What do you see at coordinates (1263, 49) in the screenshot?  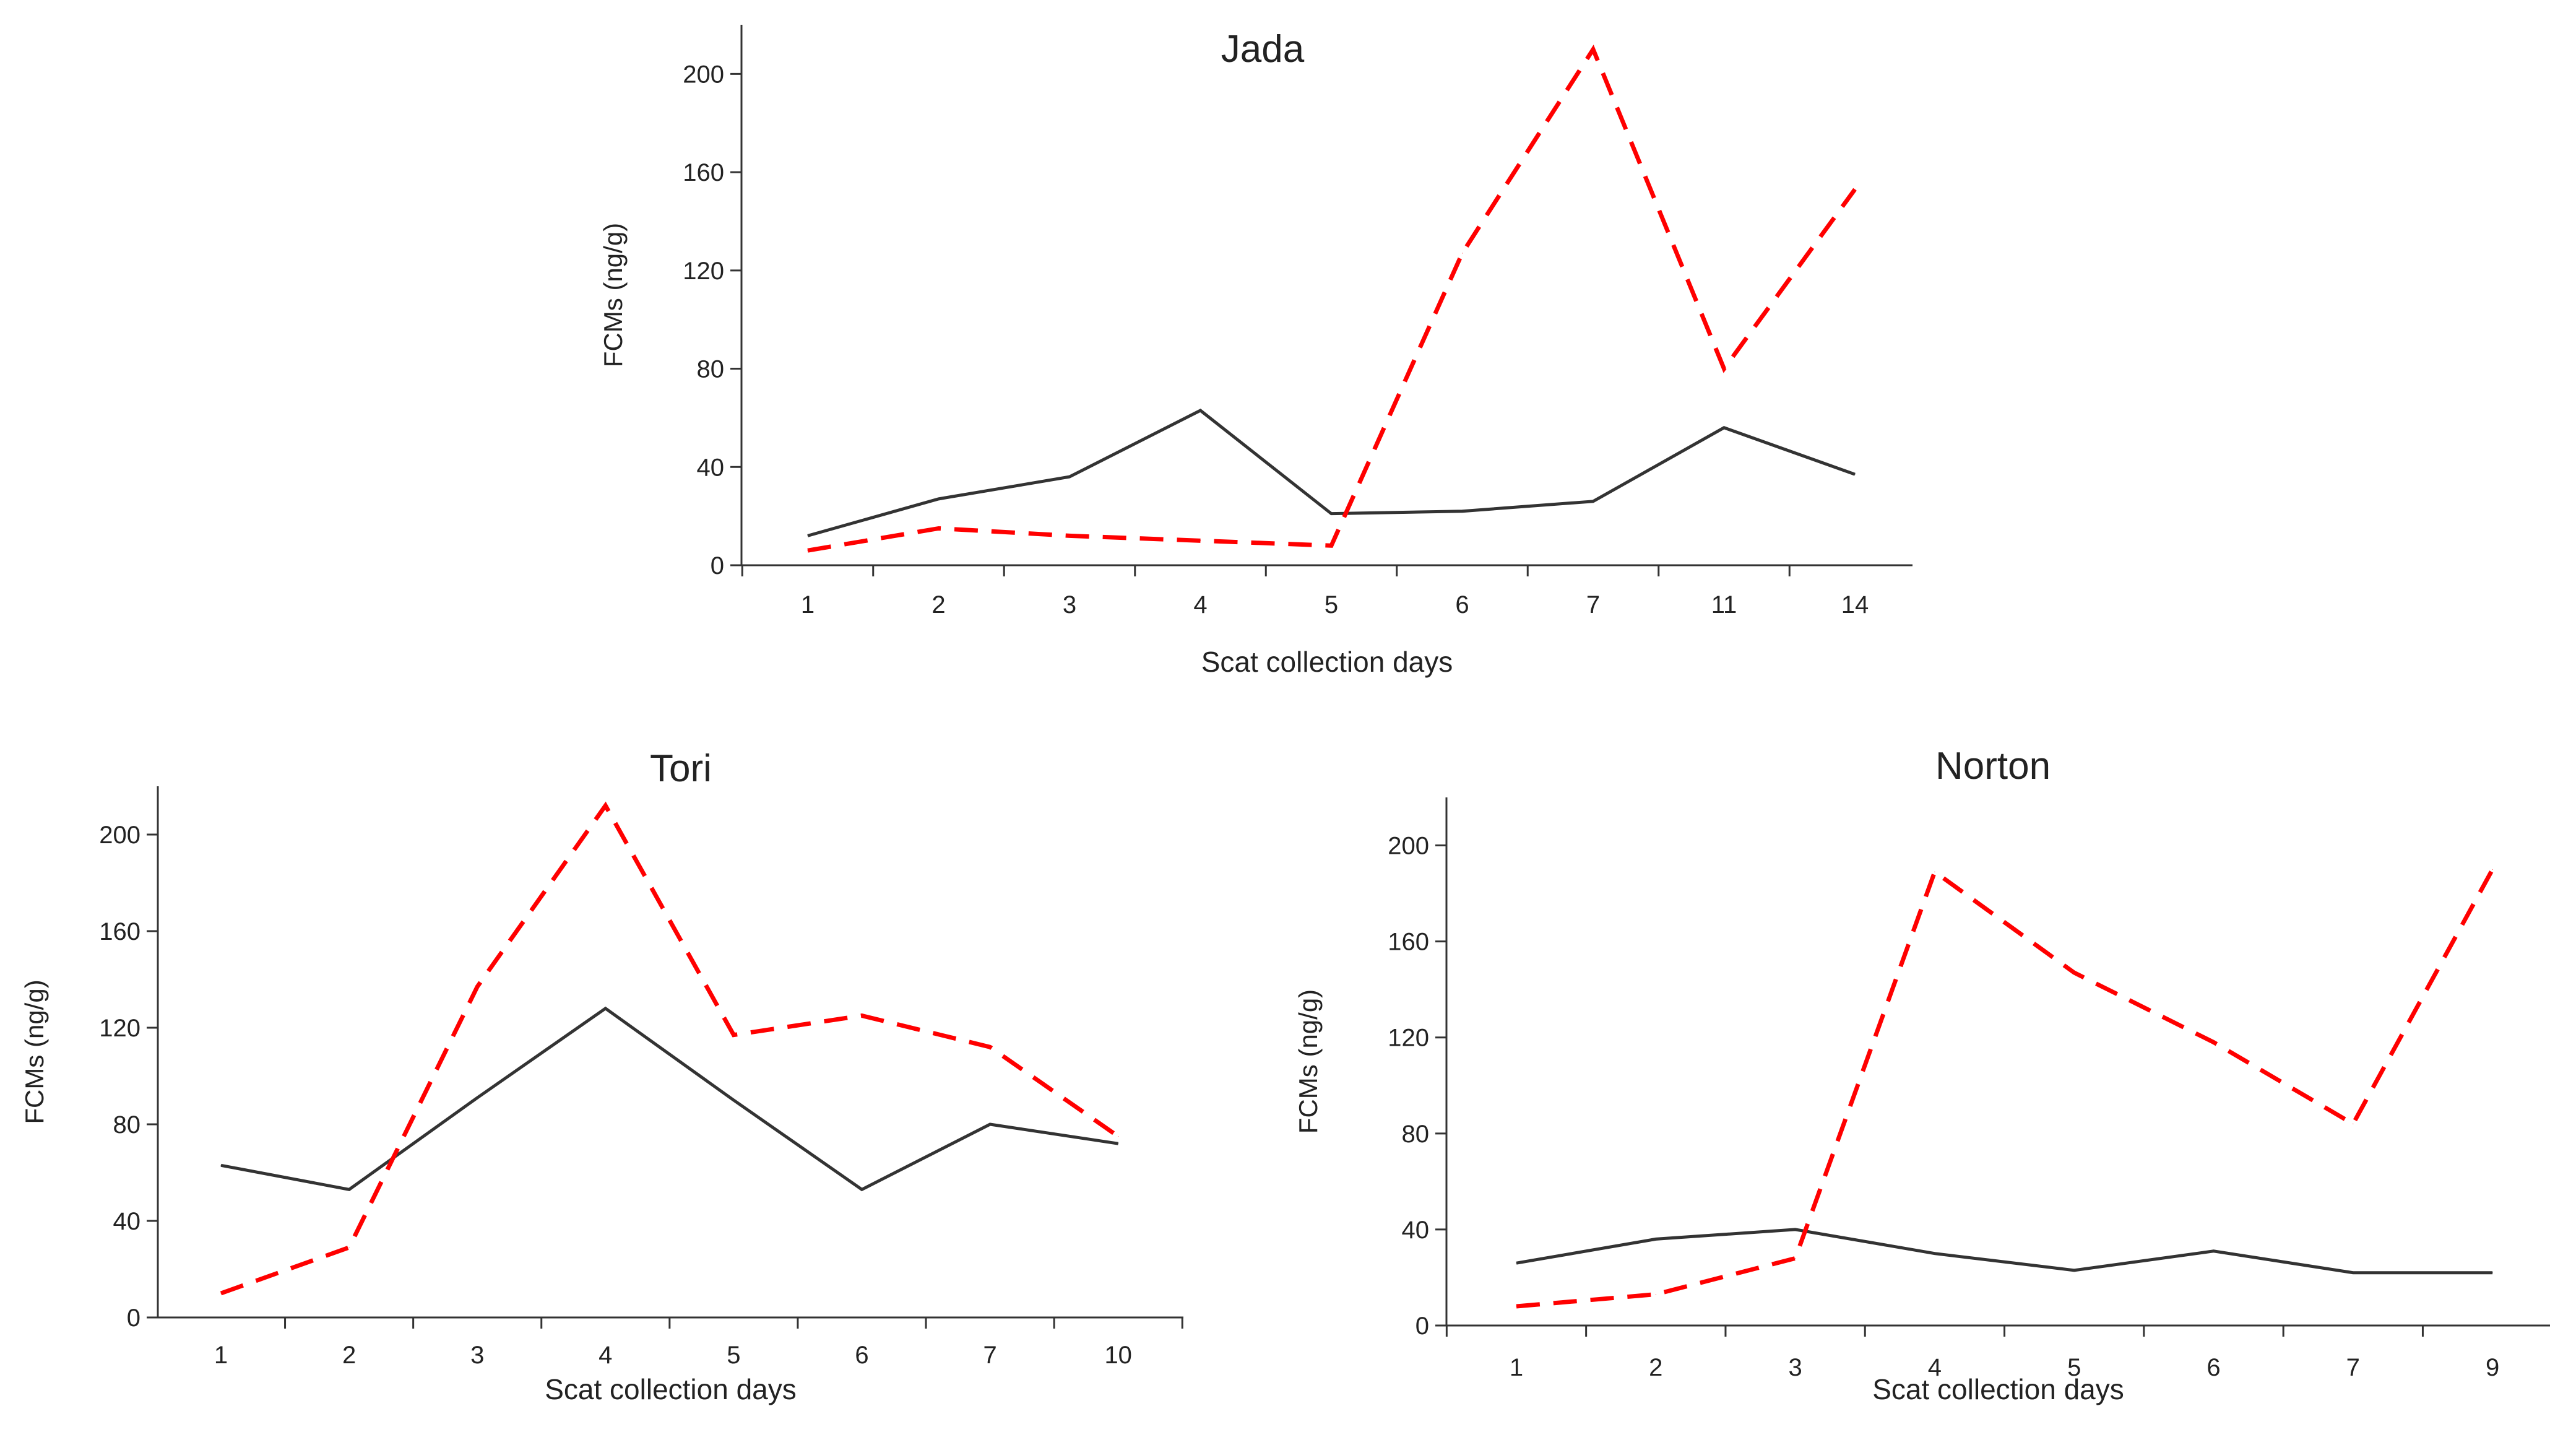 I see `chart-title: Jada` at bounding box center [1263, 49].